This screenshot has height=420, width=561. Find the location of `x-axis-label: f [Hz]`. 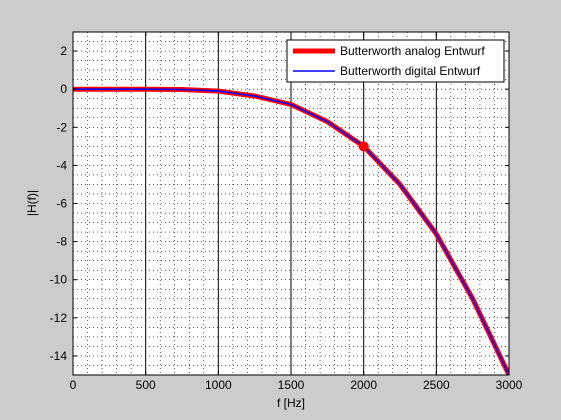

x-axis-label: f [Hz] is located at coordinates (291, 403).